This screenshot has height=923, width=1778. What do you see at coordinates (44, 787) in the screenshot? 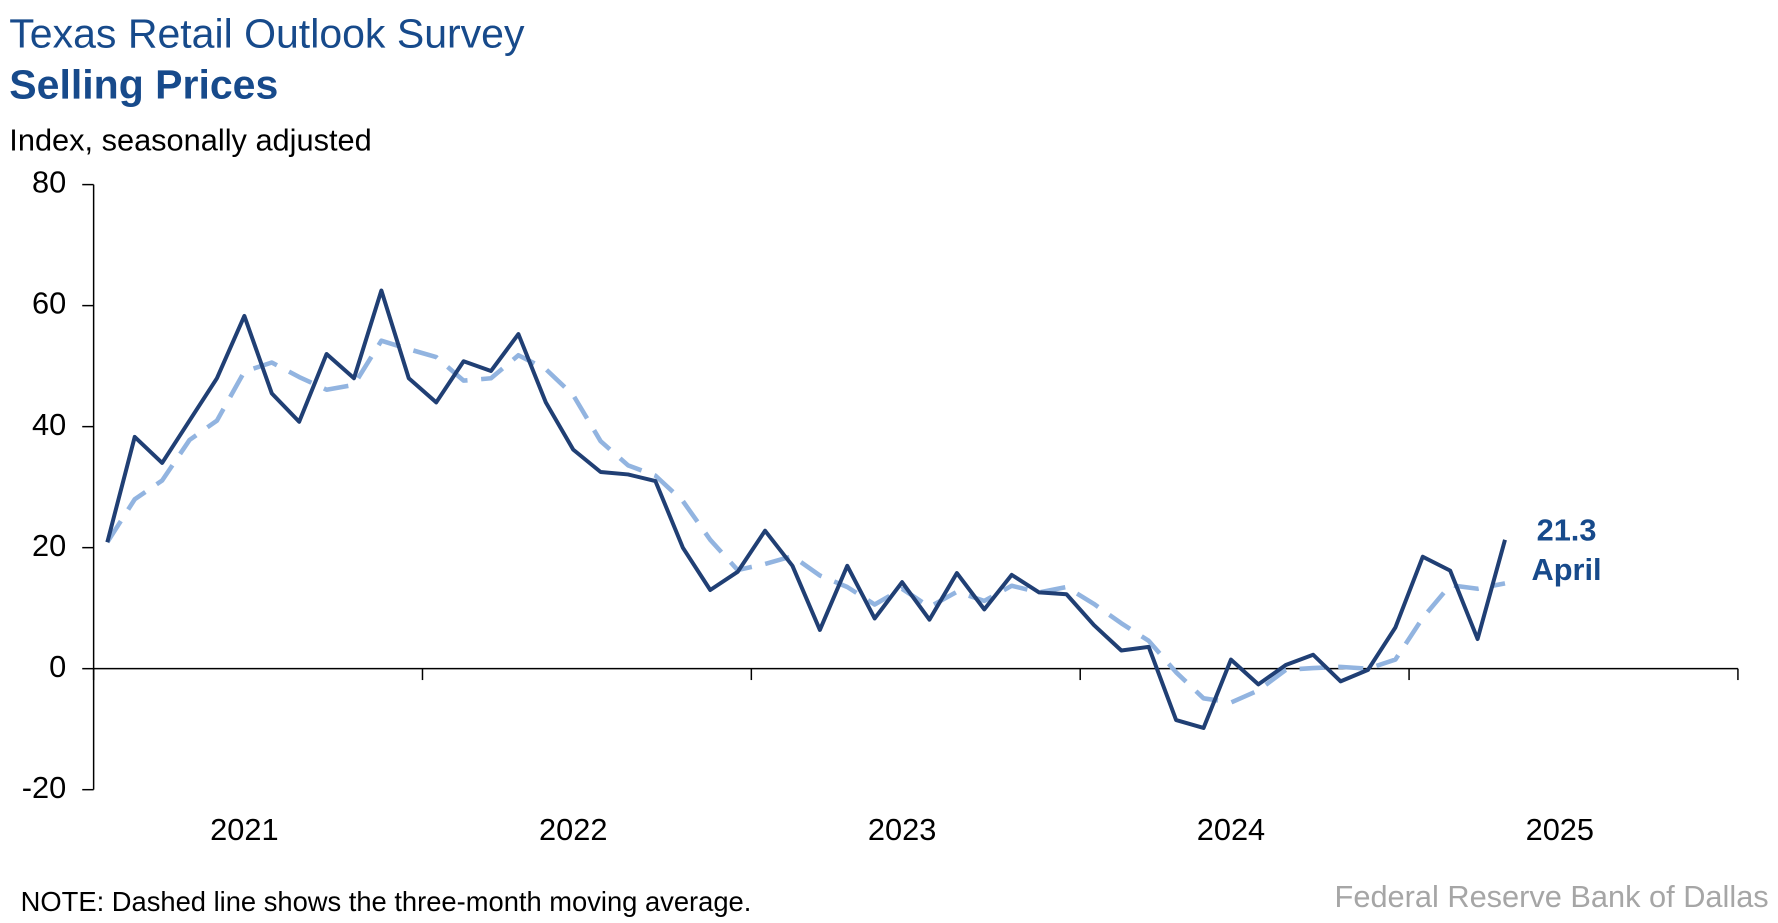
I see `y-tick-label: -20` at bounding box center [44, 787].